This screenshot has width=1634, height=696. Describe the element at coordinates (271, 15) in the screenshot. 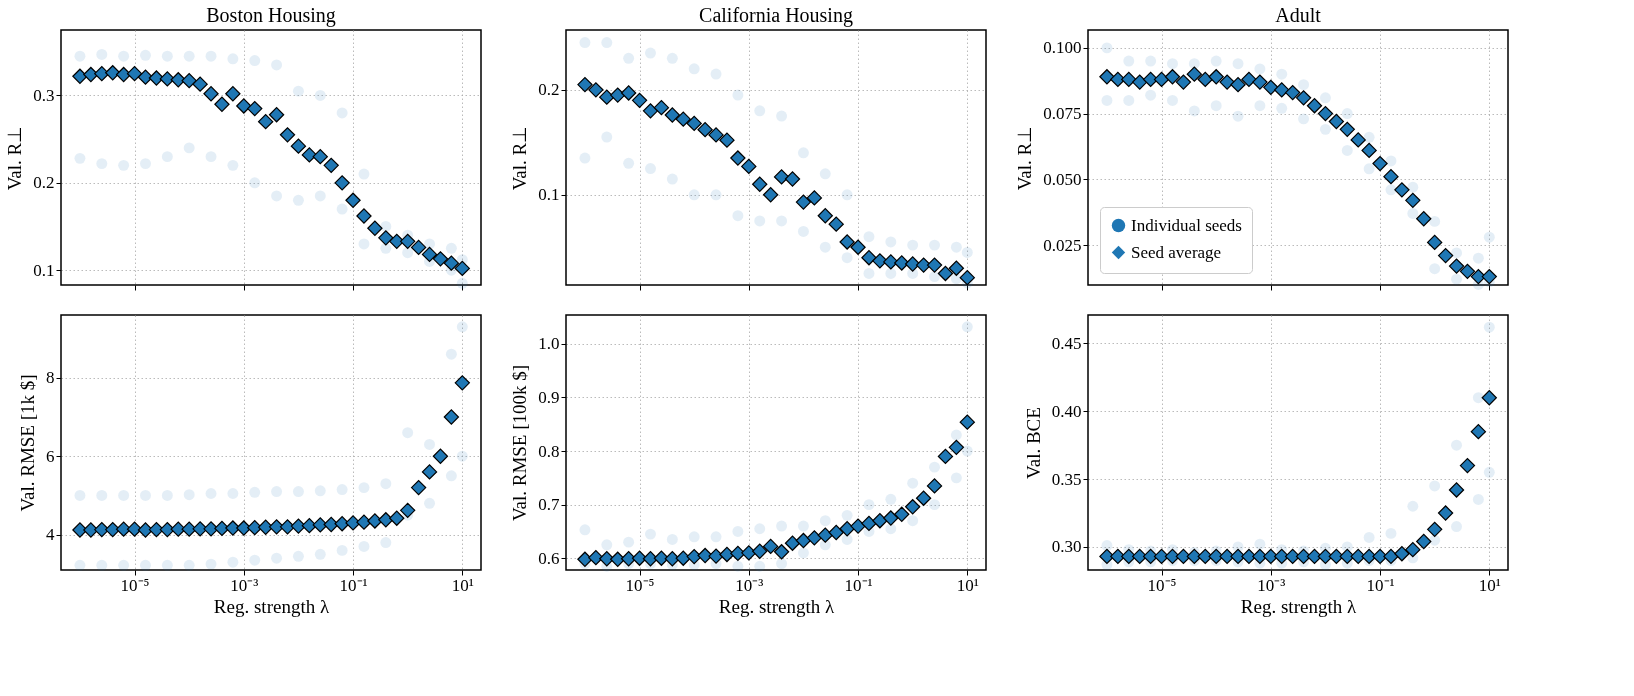

I see `chart-title: Boston Housing` at that location.